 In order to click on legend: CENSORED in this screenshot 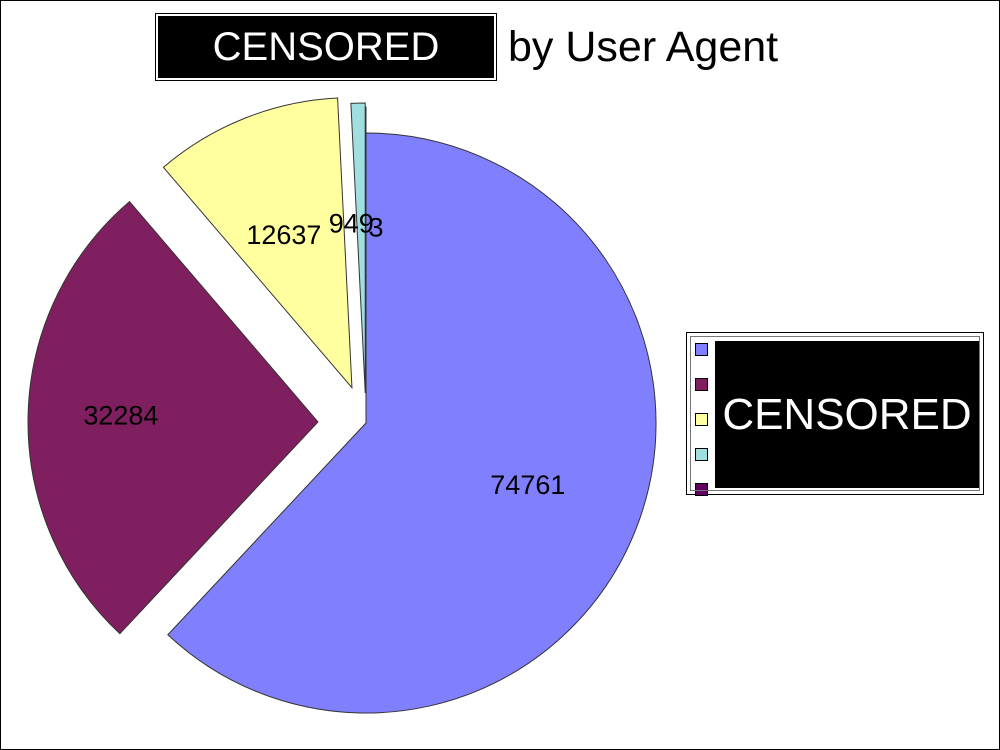, I will do `click(835, 414)`.